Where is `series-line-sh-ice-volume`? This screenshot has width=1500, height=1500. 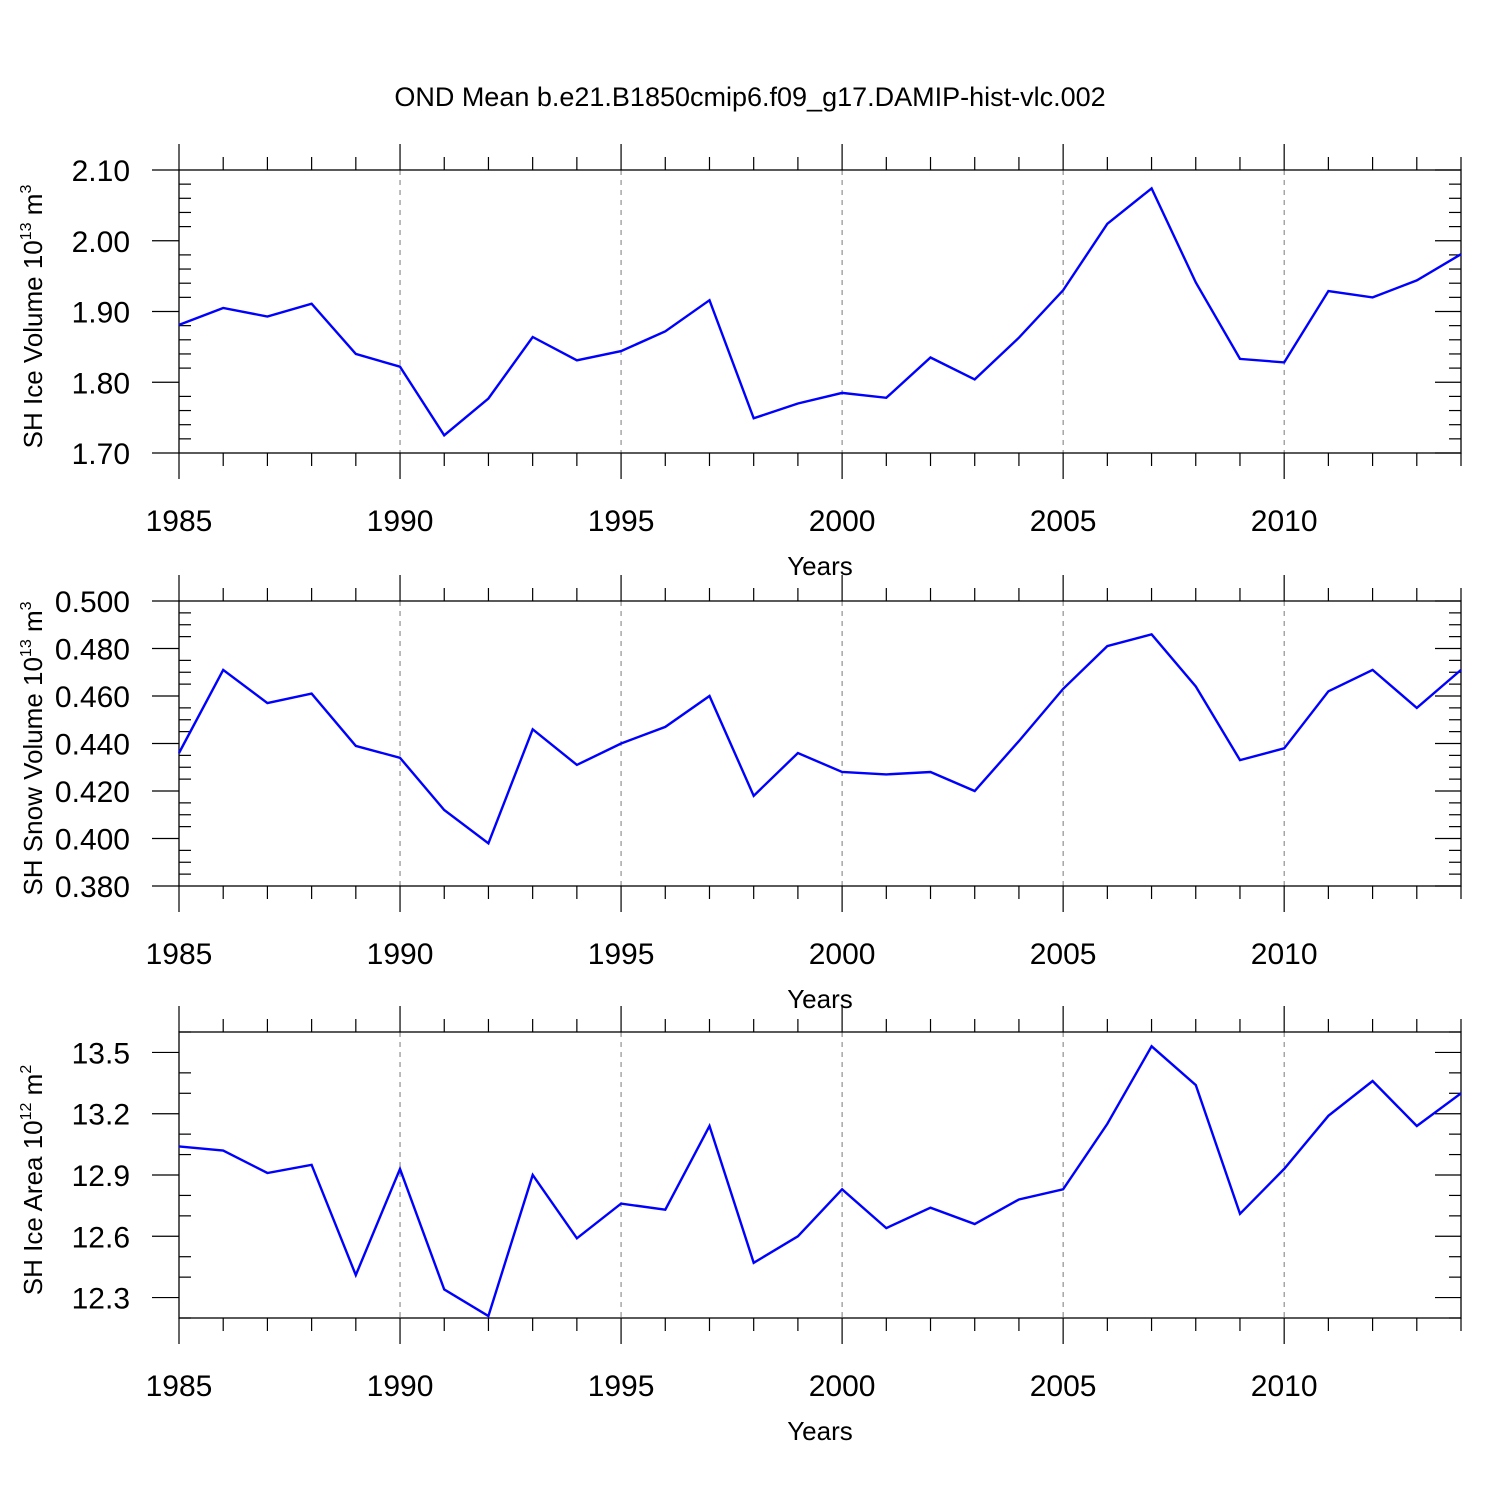 series-line-sh-ice-volume is located at coordinates (820, 312).